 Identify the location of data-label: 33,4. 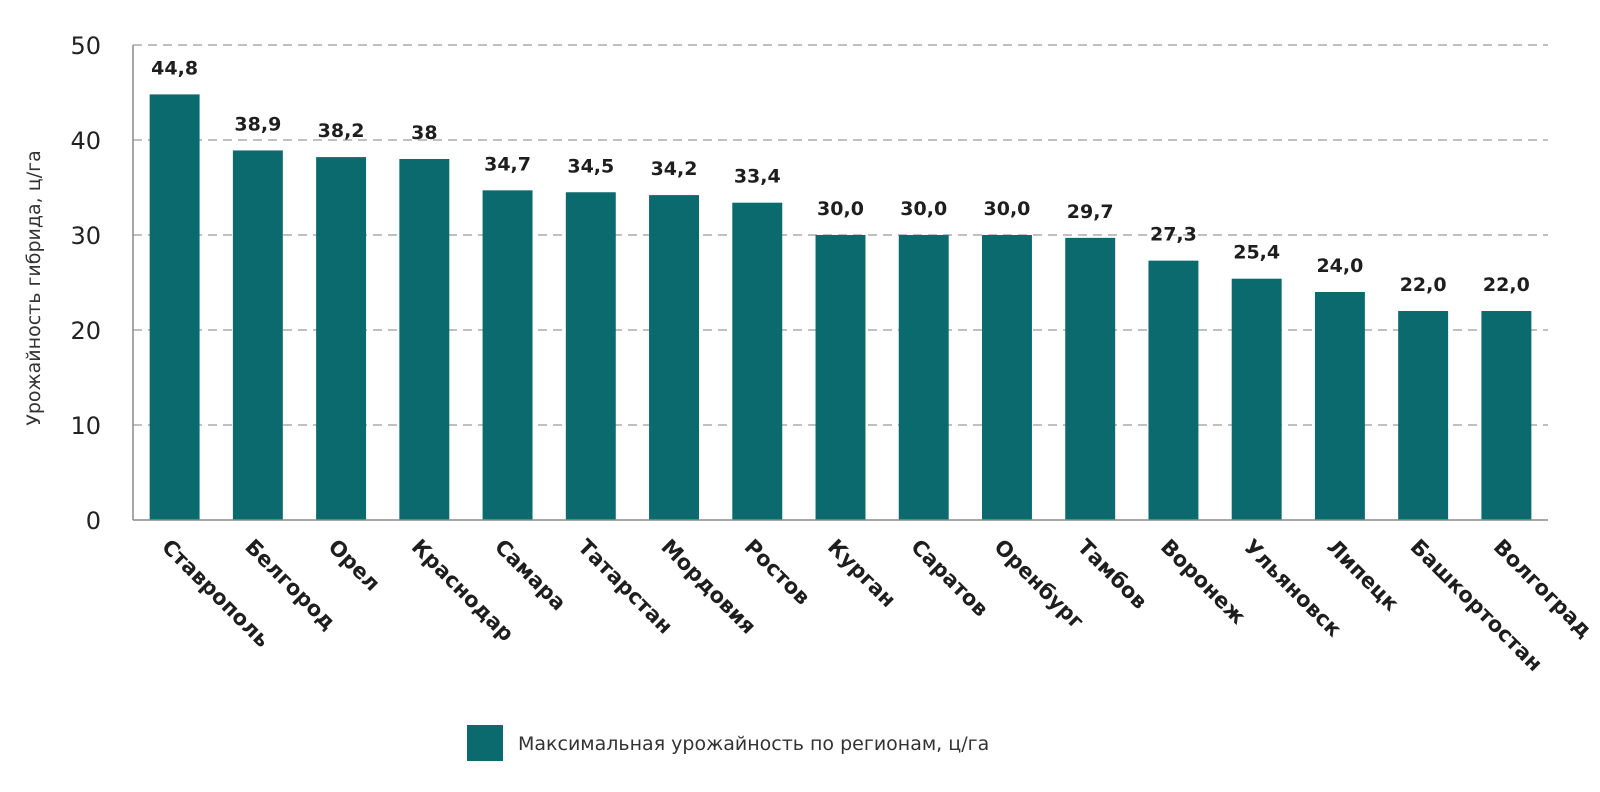
(757, 177).